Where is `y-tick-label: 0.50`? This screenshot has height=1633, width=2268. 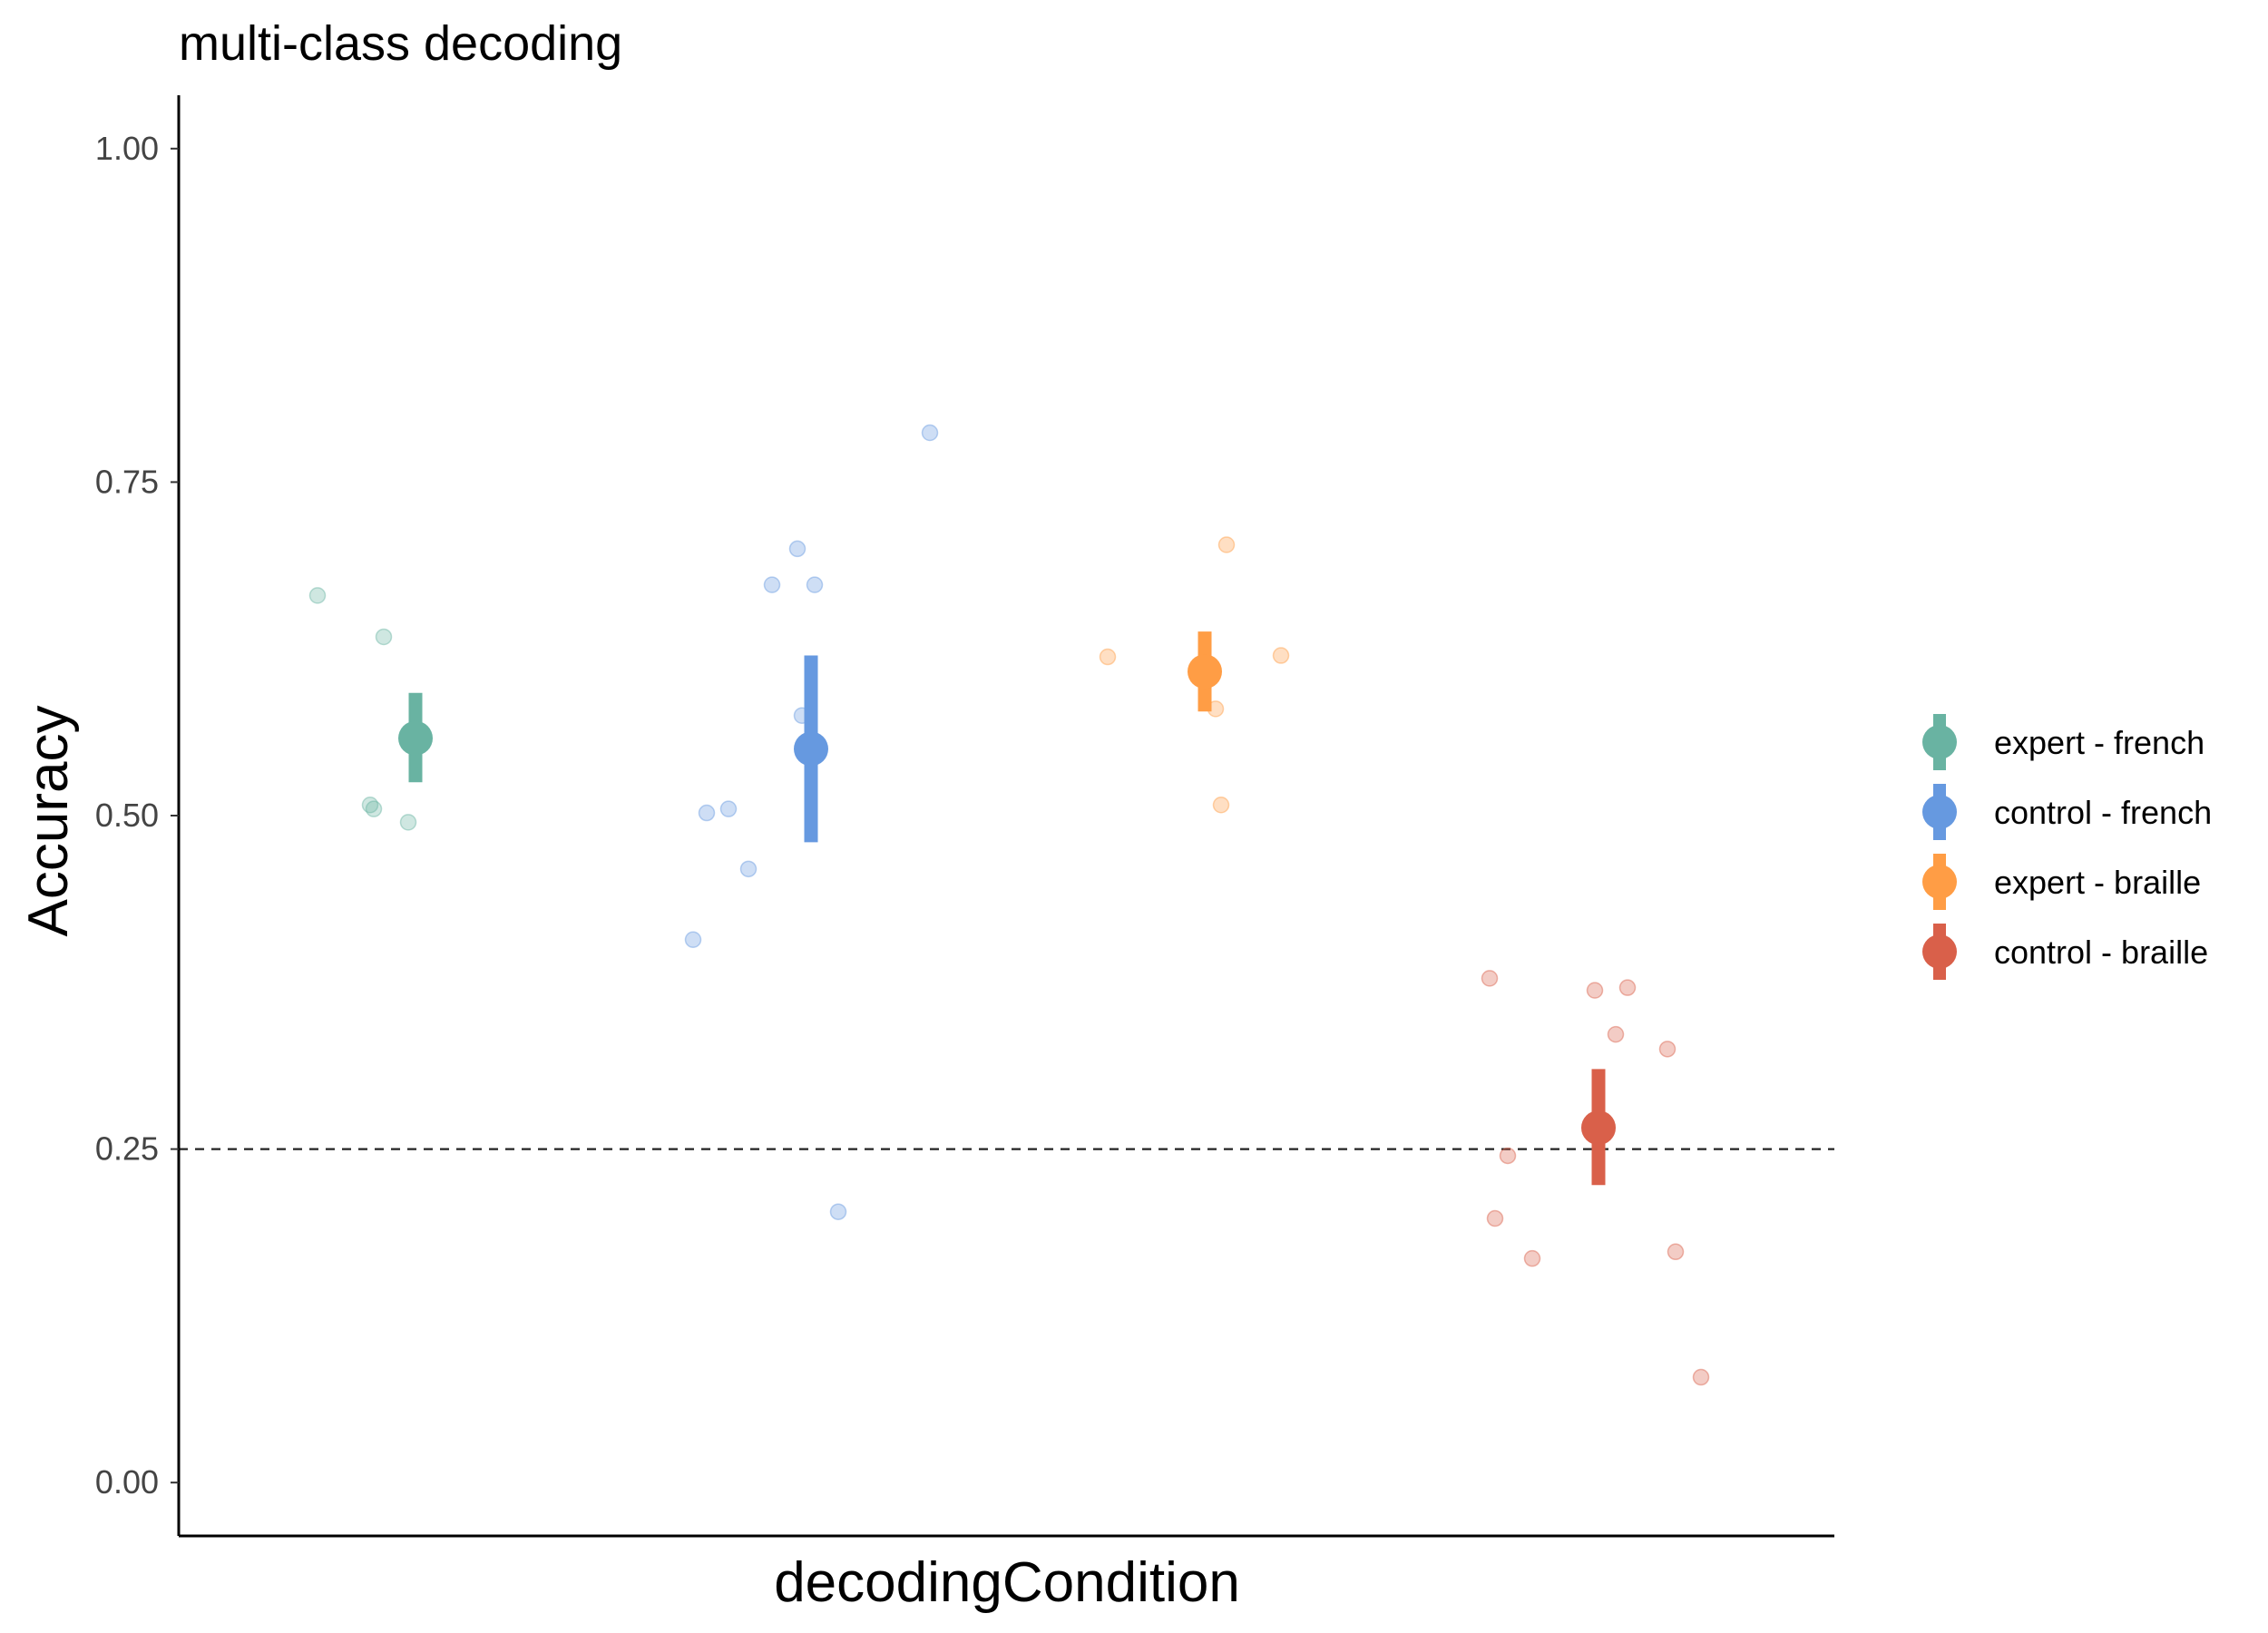 y-tick-label: 0.50 is located at coordinates (127, 815).